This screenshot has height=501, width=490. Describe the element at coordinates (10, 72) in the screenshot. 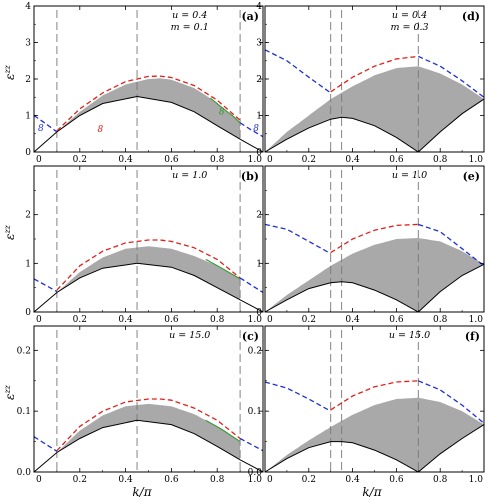

I see `y-axis-title-top: εzz` at that location.